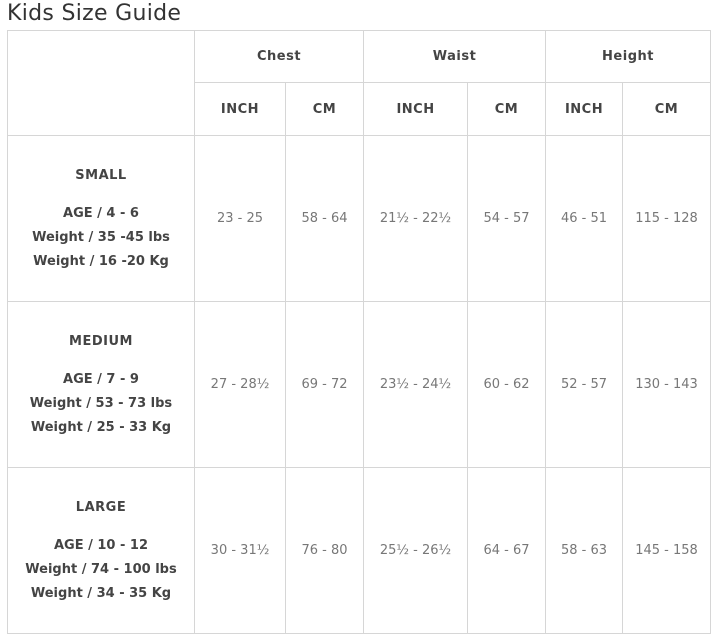 This screenshot has height=639, width=720. I want to click on unit-header-row: INCH CM INCH CM INCH CM, so click(360, 109).